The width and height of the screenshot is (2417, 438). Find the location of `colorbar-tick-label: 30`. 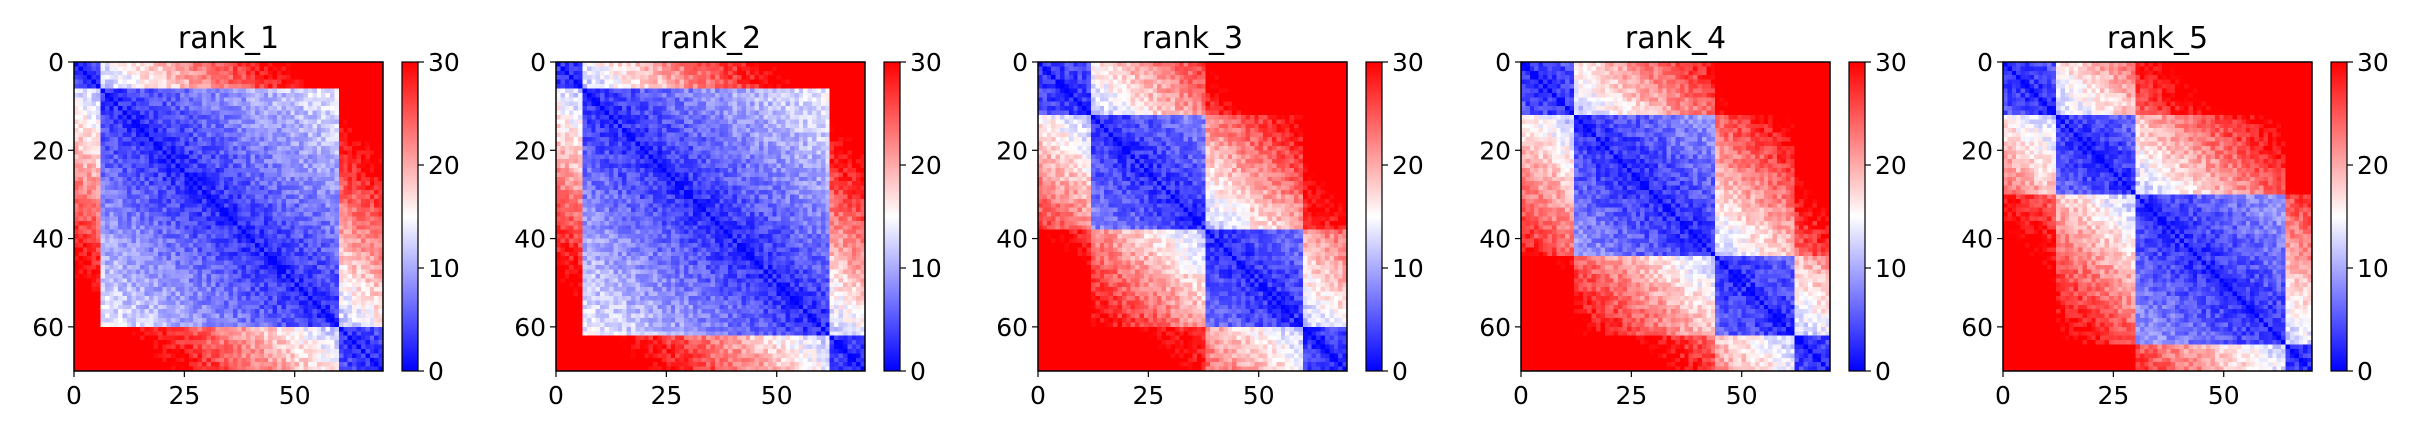

colorbar-tick-label: 30 is located at coordinates (444, 62).